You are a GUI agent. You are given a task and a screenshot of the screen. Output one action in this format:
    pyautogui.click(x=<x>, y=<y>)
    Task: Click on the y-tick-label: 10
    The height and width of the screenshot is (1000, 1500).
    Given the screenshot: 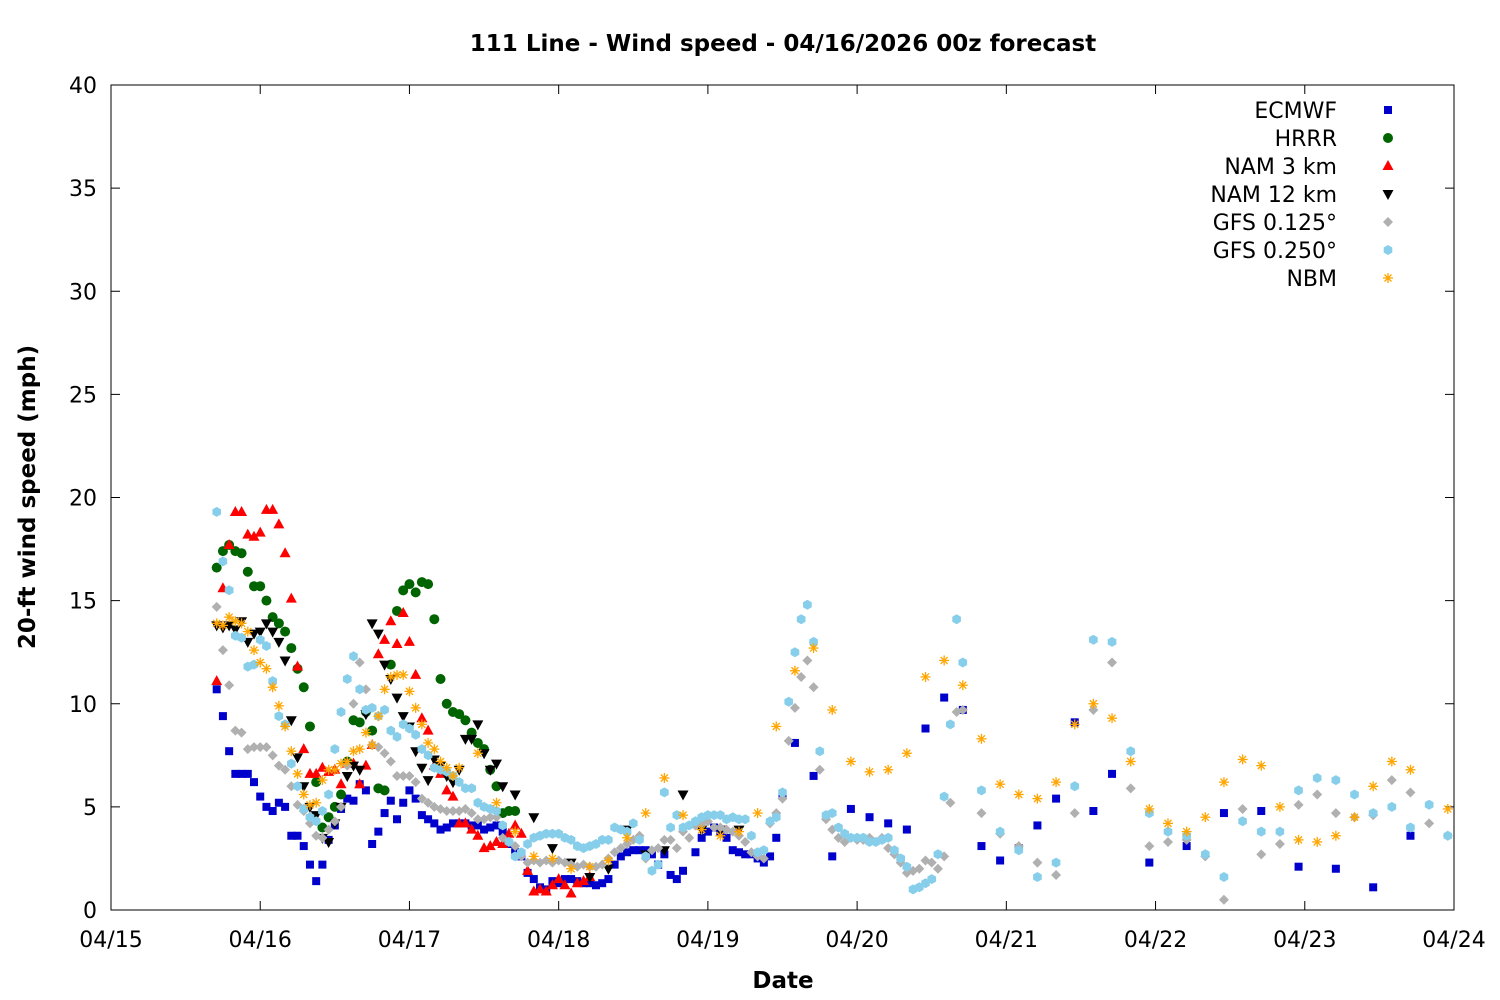 What is the action you would take?
    pyautogui.click(x=83, y=705)
    